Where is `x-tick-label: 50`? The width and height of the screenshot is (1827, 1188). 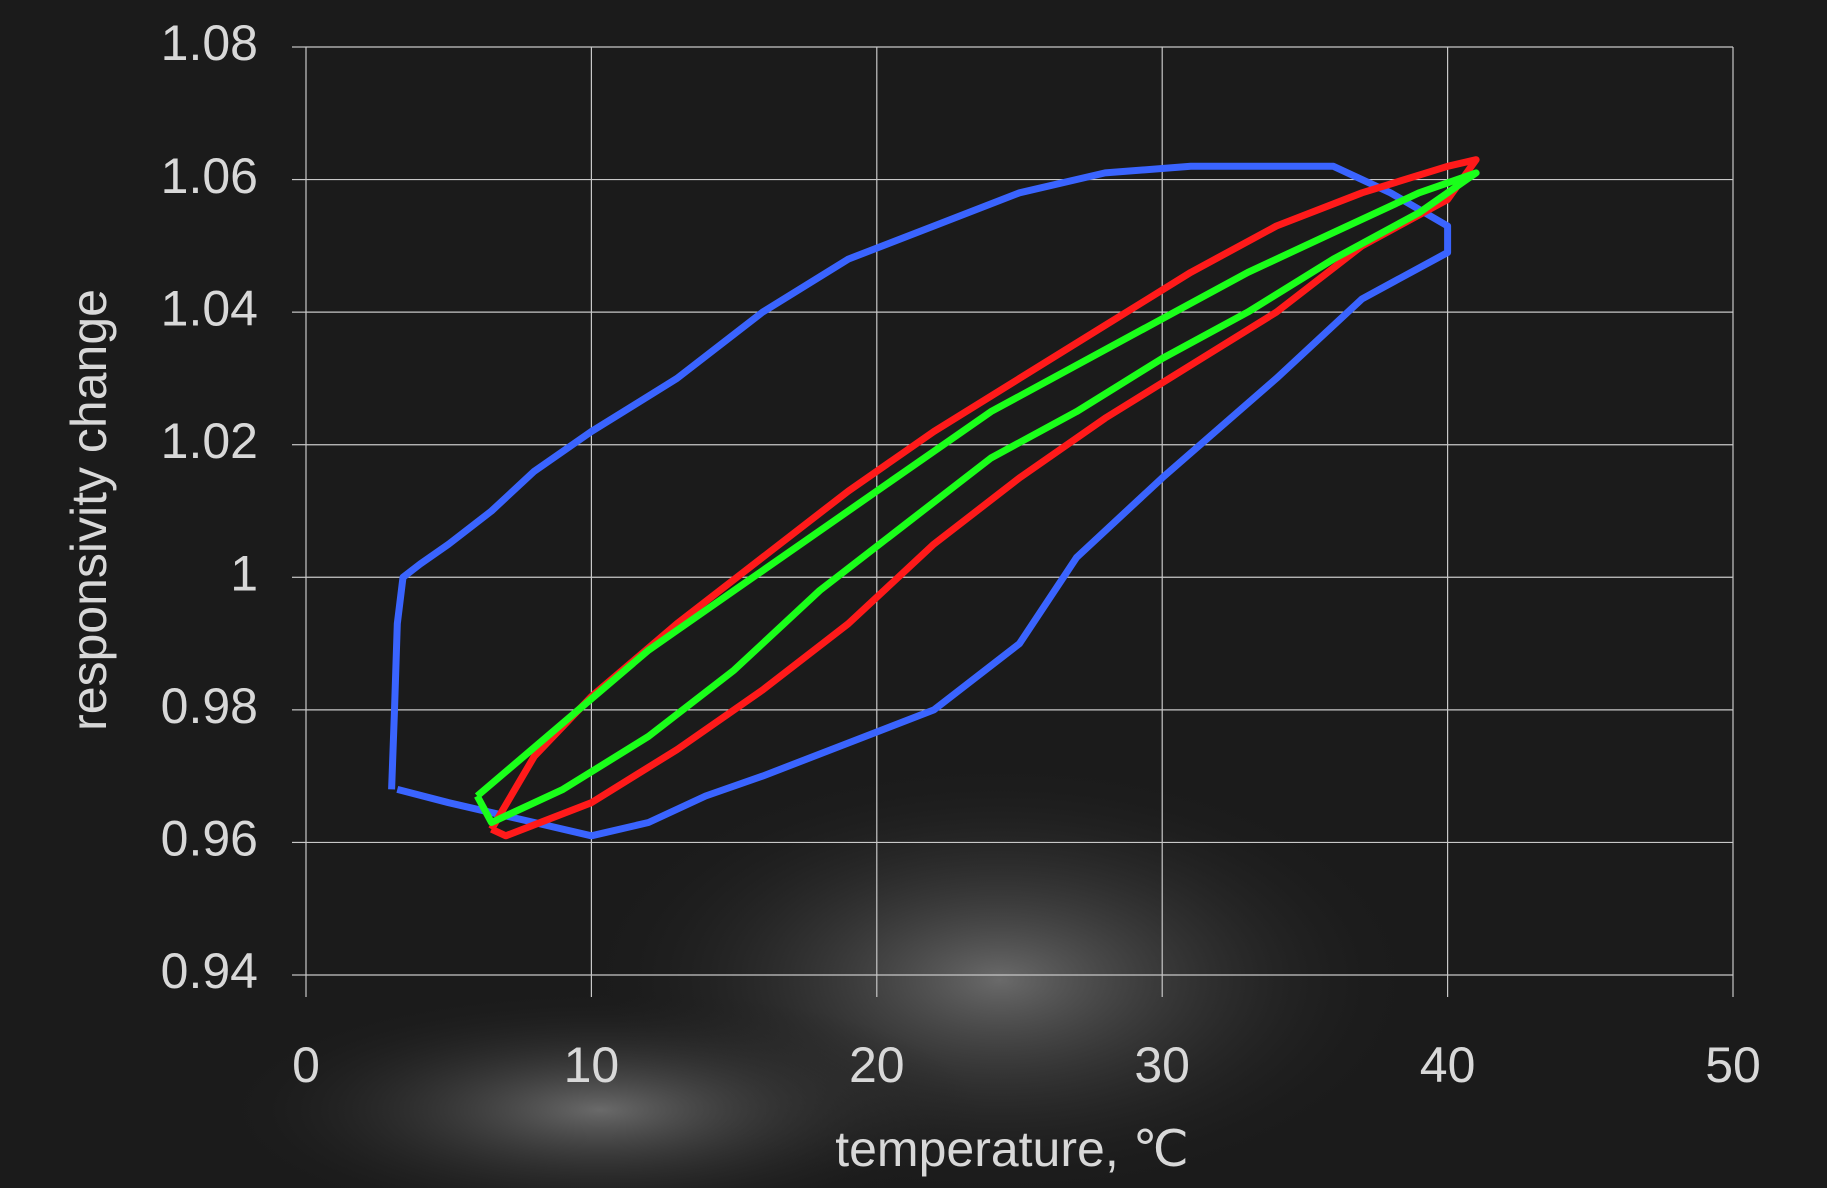 x-tick-label: 50 is located at coordinates (1733, 1065).